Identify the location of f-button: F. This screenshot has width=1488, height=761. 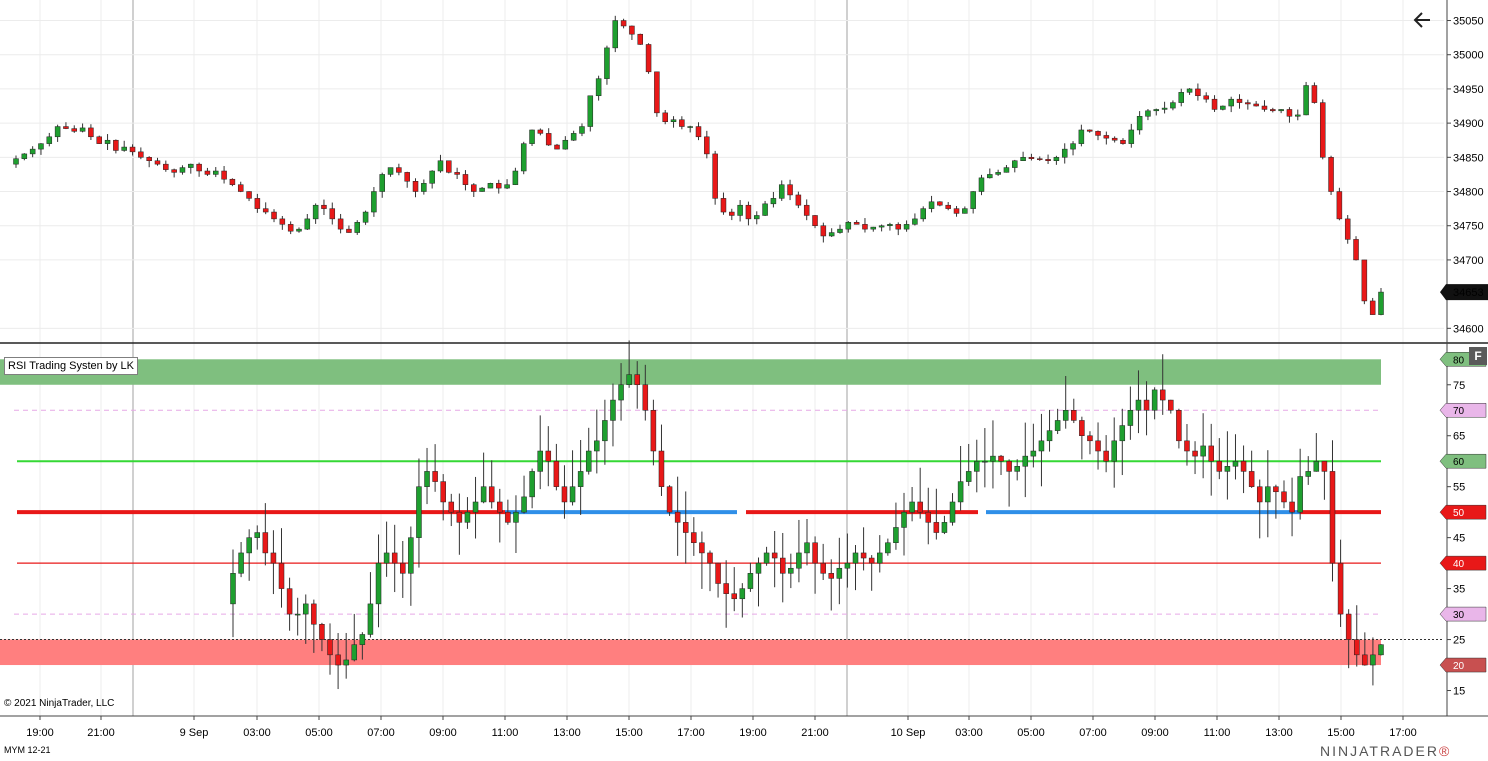
(1478, 356).